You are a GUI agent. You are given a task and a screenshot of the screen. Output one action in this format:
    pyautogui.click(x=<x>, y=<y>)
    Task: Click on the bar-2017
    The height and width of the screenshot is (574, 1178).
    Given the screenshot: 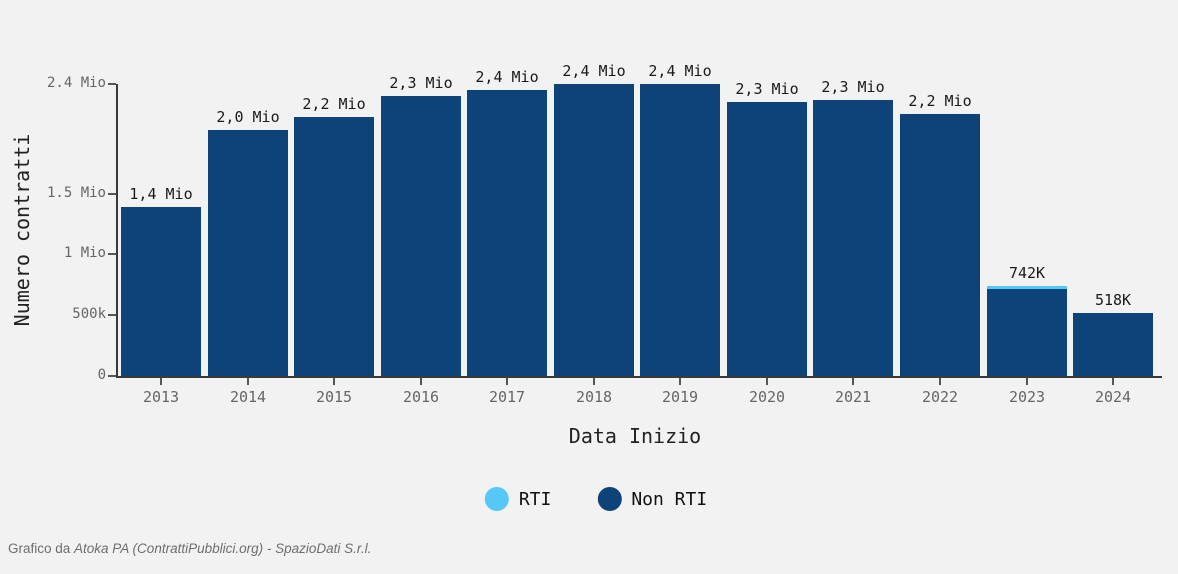 What is the action you would take?
    pyautogui.click(x=507, y=233)
    